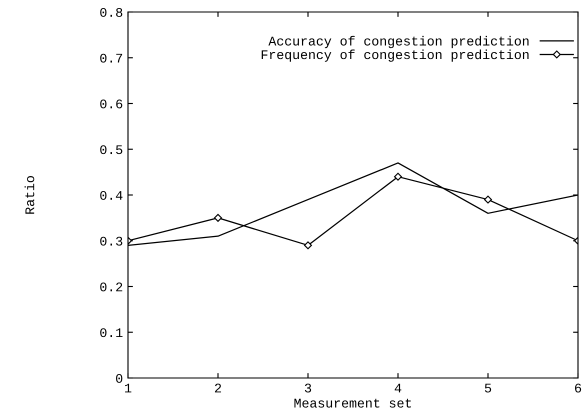  Describe the element at coordinates (29, 195) in the screenshot. I see `y-axis-title: Ratio` at that location.